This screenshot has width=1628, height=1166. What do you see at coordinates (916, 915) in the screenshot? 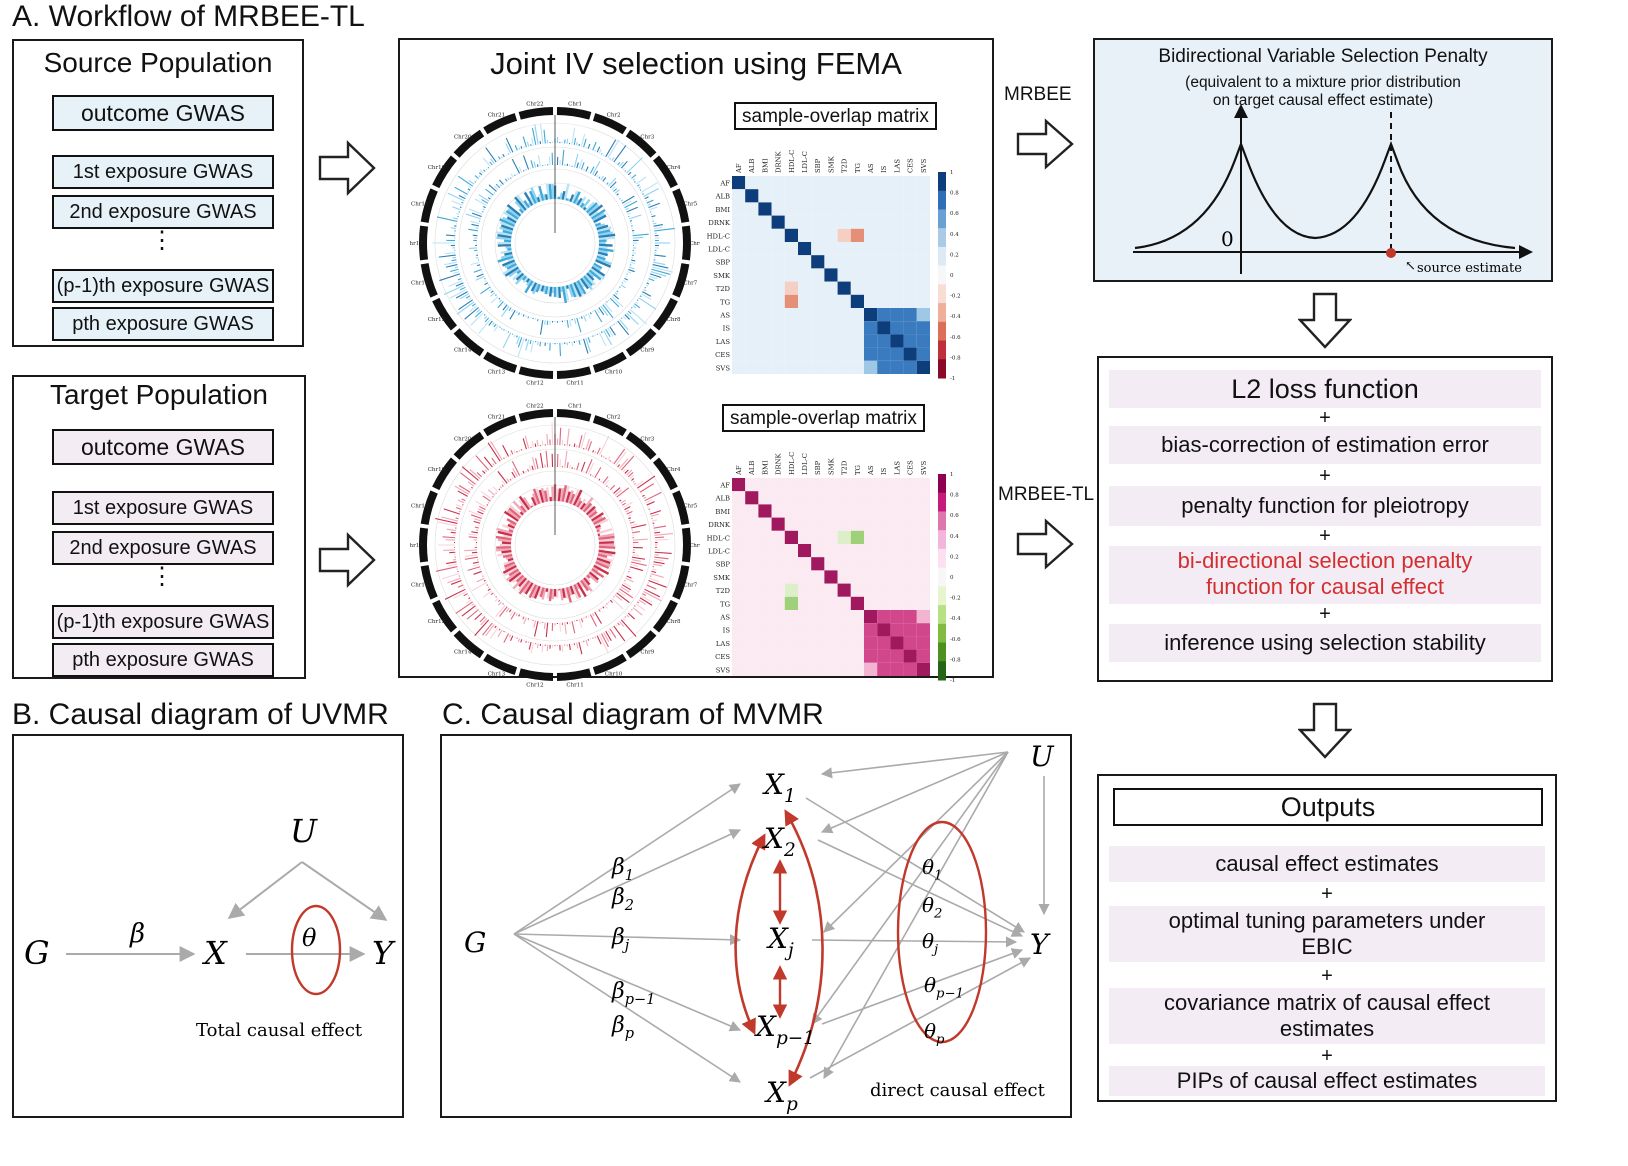
I see `edge-u-xp` at bounding box center [916, 915].